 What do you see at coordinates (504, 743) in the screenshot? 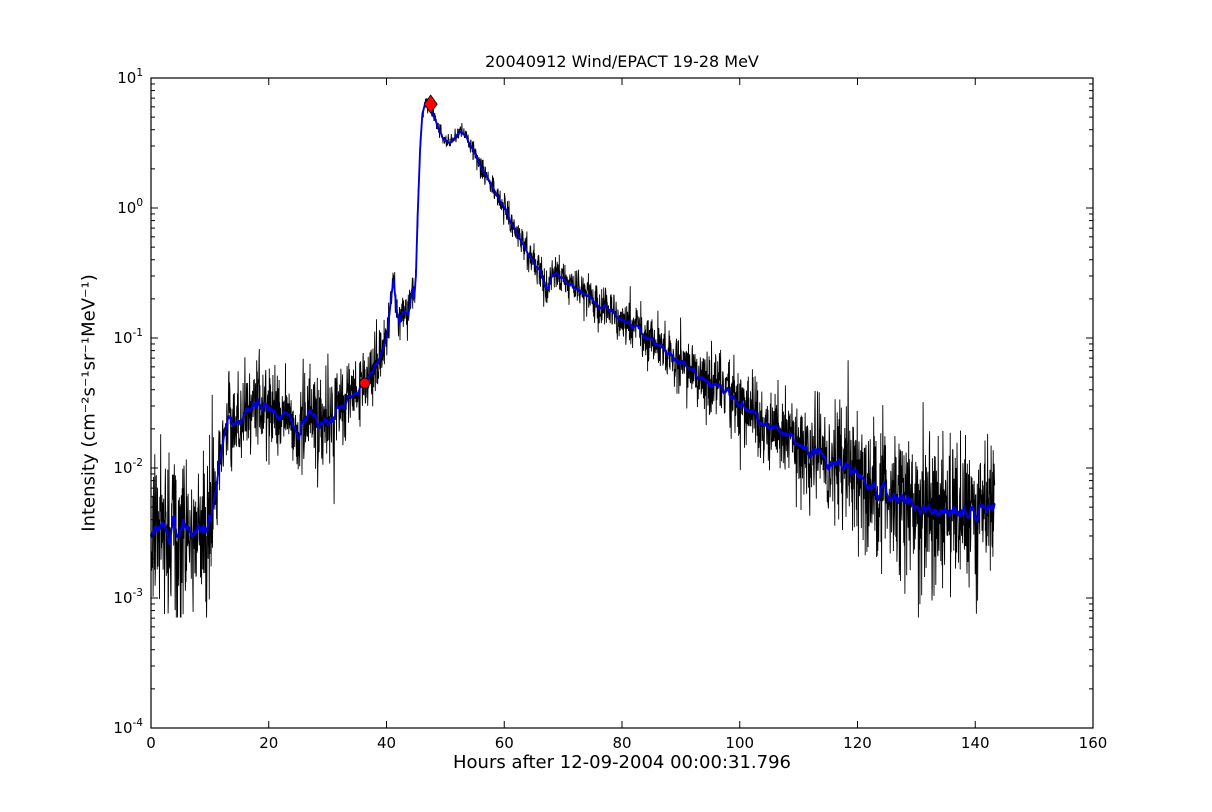
I see `x-tick-label: 60` at bounding box center [504, 743].